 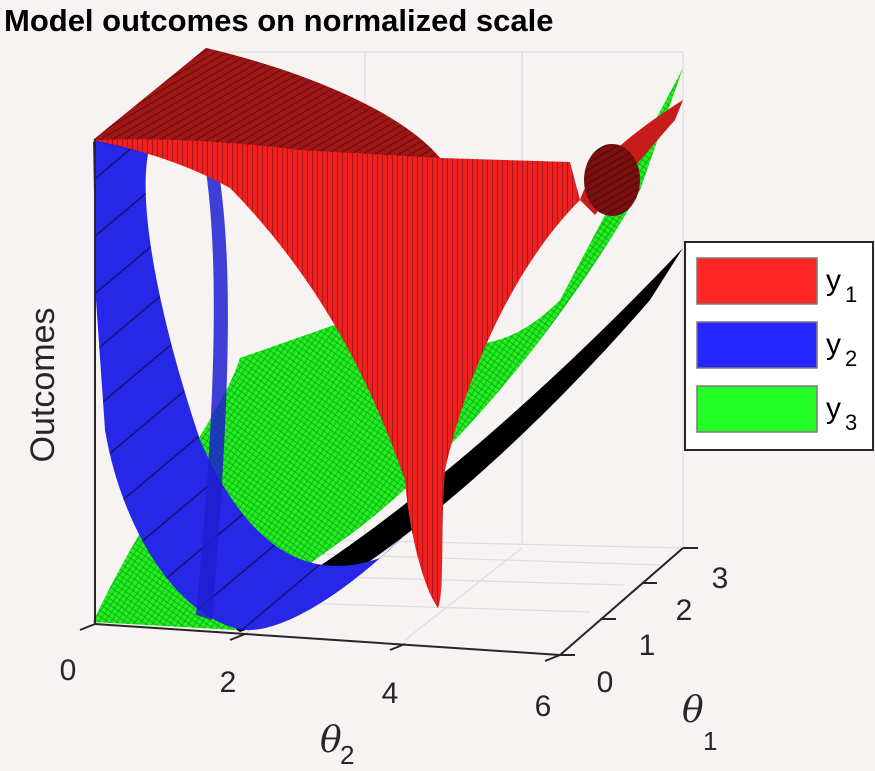 I want to click on legend-entry-y2: y 2, so click(x=841, y=349).